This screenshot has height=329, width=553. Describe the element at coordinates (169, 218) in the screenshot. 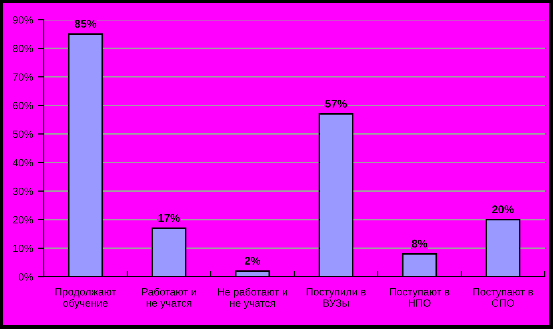

I see `data-label: 17%` at that location.